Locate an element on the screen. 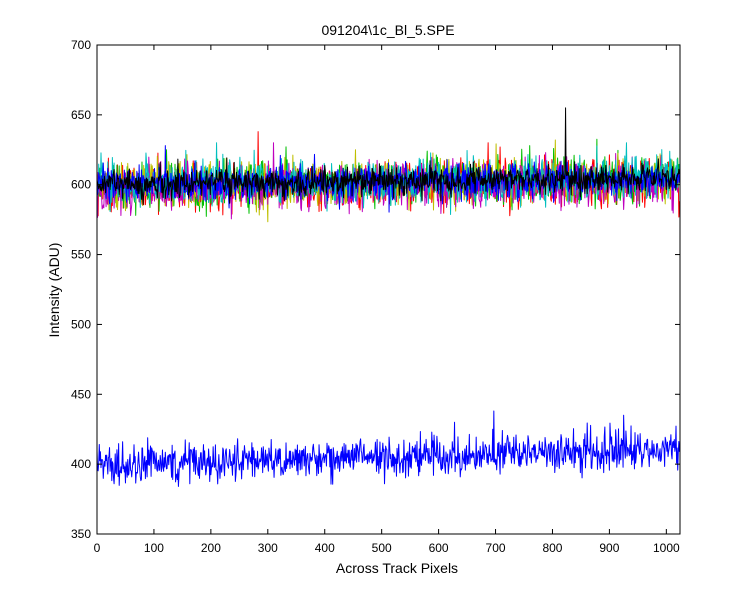  y-axis-label: Intensity (ADU) is located at coordinates (54, 290).